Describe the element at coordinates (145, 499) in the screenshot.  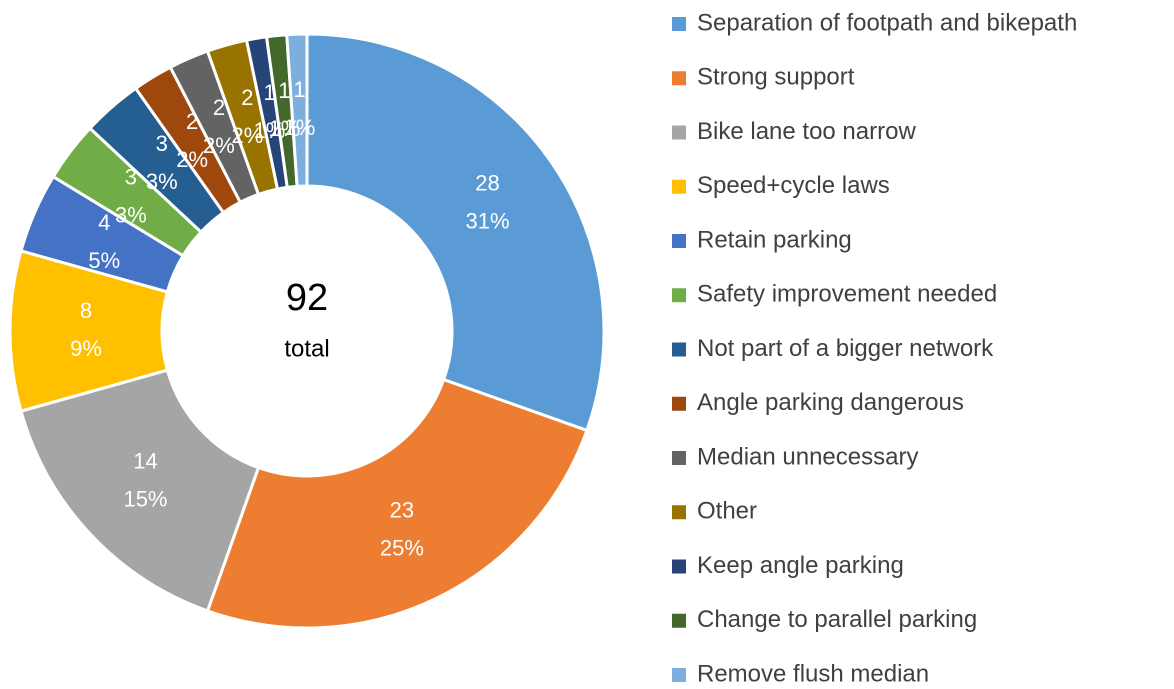
I see `percent-label: 15%` at that location.